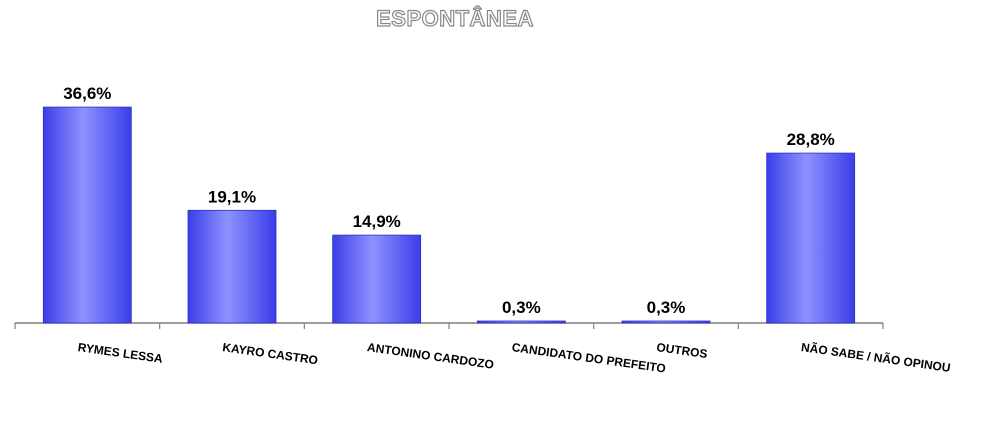 The image size is (988, 442). I want to click on category-label: ANTONINO CARDOZO, so click(430, 356).